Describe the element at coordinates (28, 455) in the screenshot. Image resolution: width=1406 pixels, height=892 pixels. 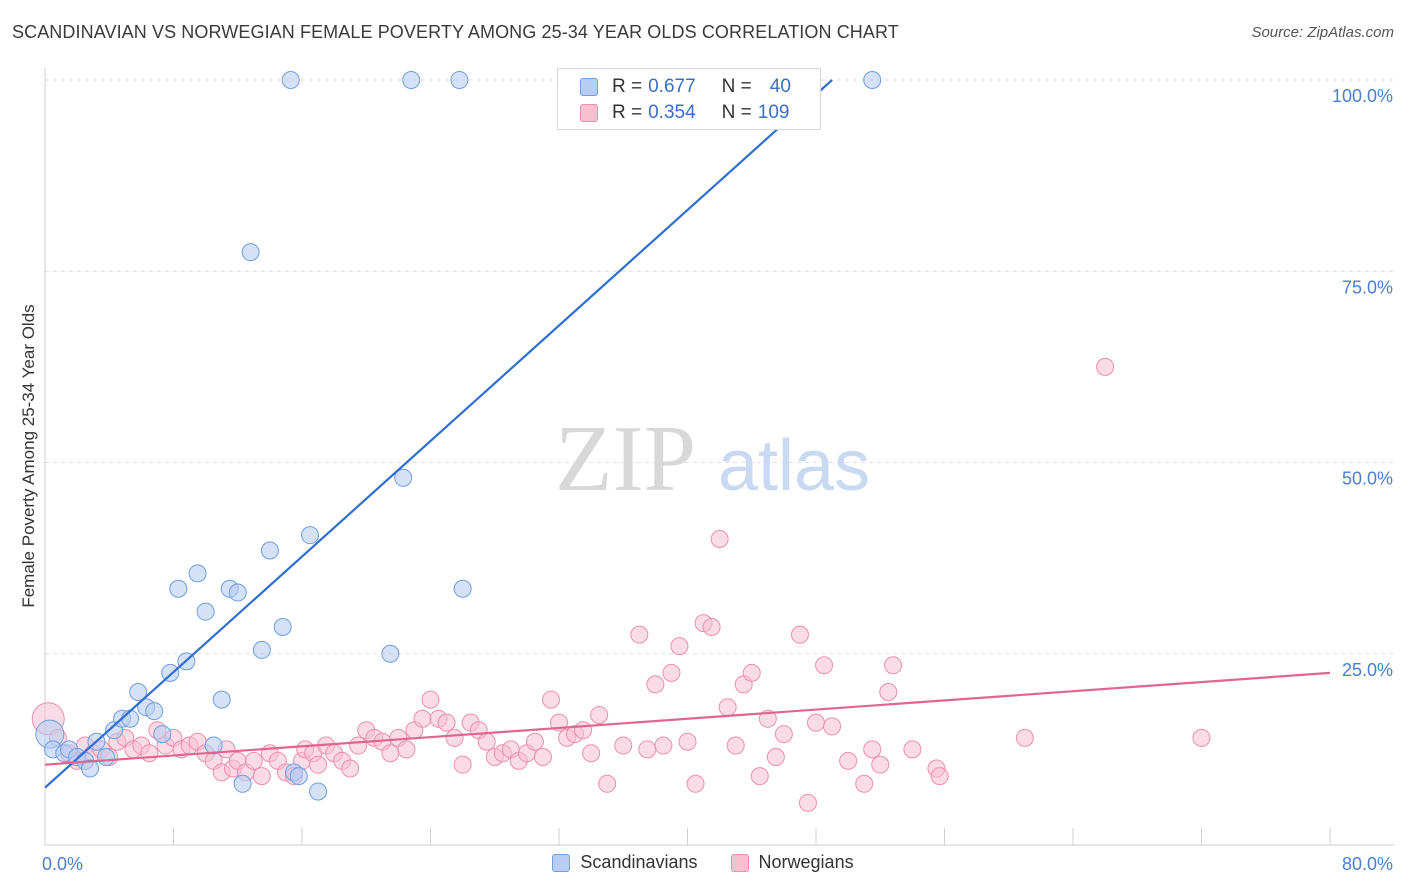
I see `y-axis-label: Female Poverty Among 25-34 Year Olds` at that location.